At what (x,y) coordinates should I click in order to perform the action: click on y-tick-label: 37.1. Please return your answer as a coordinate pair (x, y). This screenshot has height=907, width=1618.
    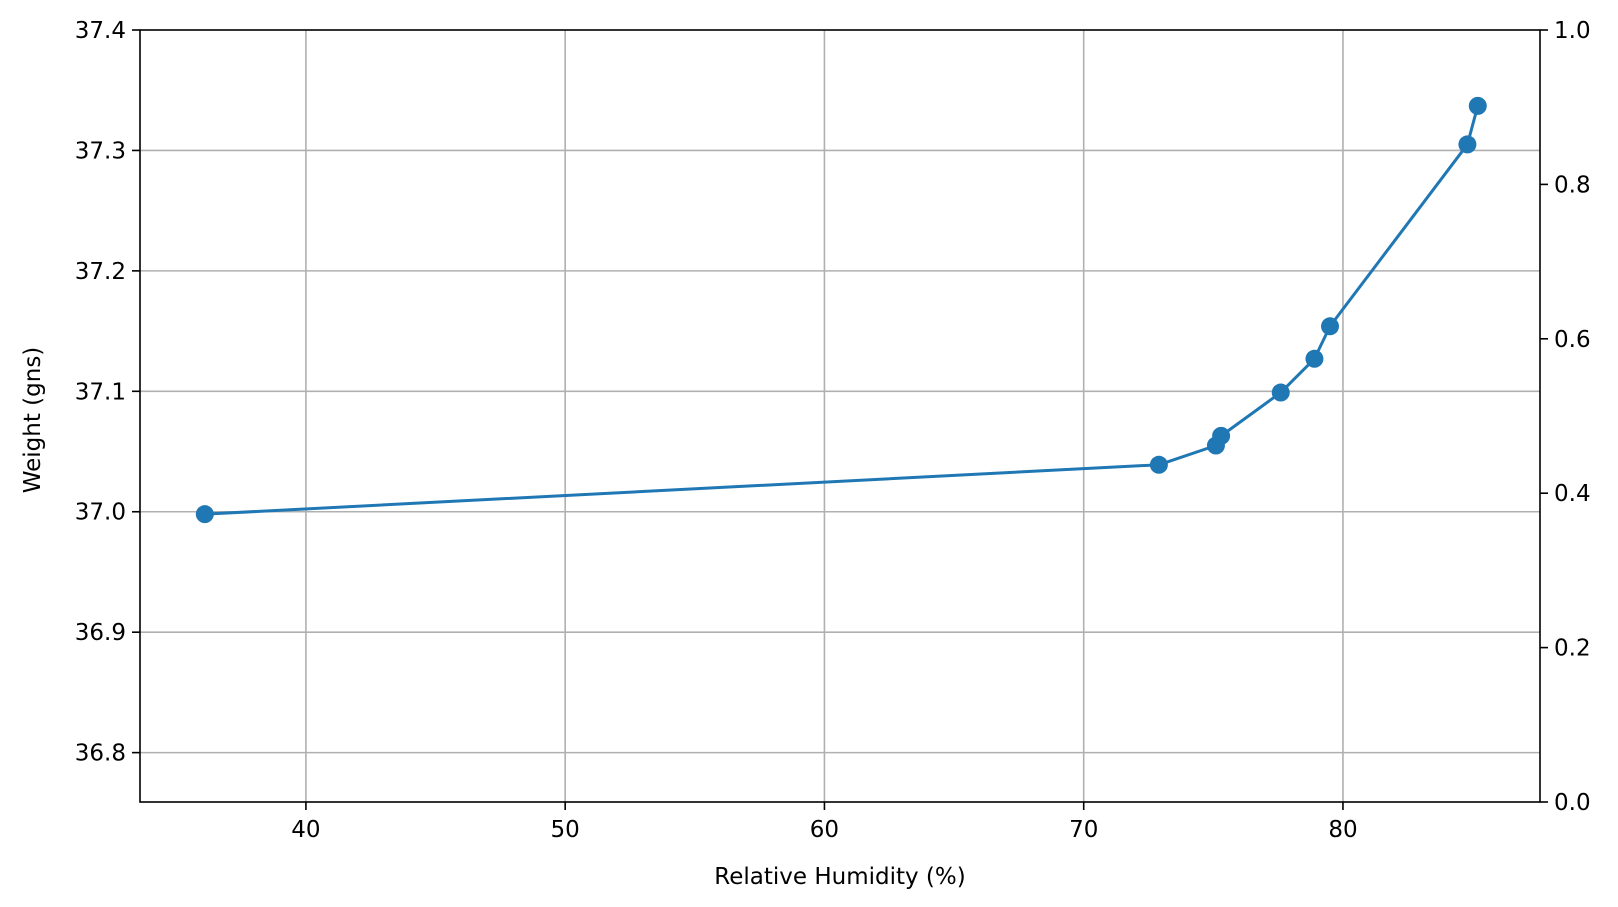
    Looking at the image, I should click on (100, 392).